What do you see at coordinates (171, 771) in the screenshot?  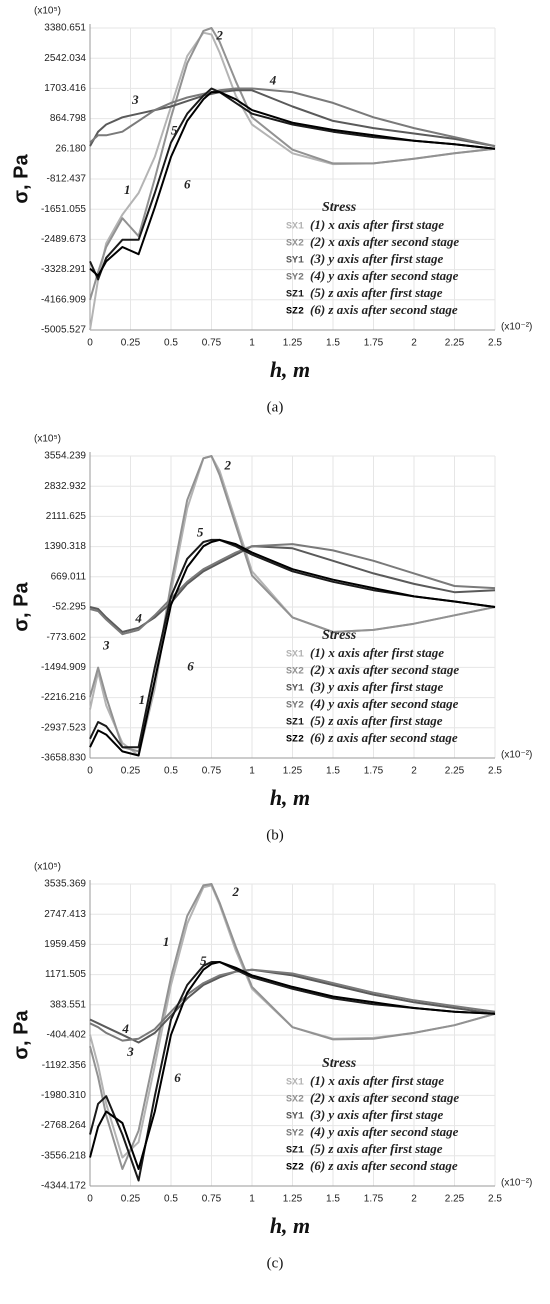 I see `x-tick-label: 0.5` at bounding box center [171, 771].